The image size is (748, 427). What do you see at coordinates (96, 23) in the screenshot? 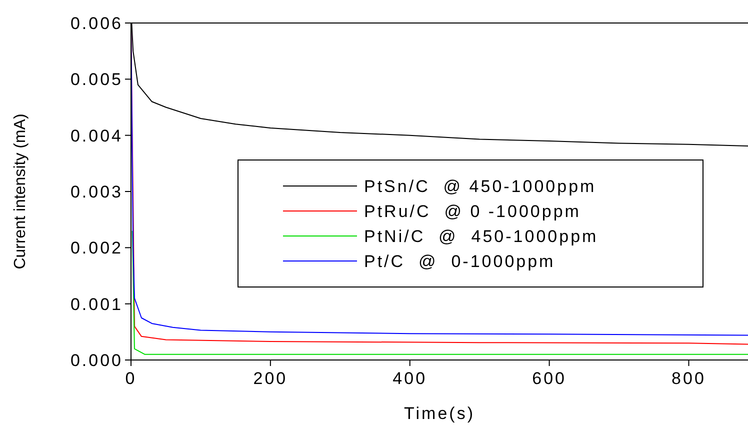
I see `y-tick-label: 0.006` at bounding box center [96, 23].